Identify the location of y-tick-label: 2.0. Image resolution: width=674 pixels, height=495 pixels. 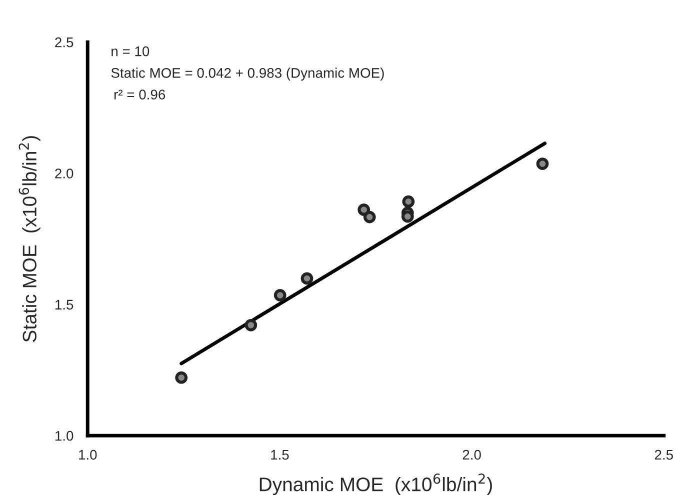
(64, 173).